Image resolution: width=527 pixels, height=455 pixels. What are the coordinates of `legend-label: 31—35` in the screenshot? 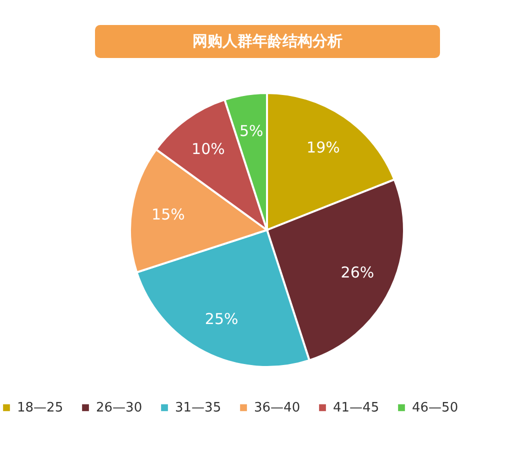 It's located at (198, 408).